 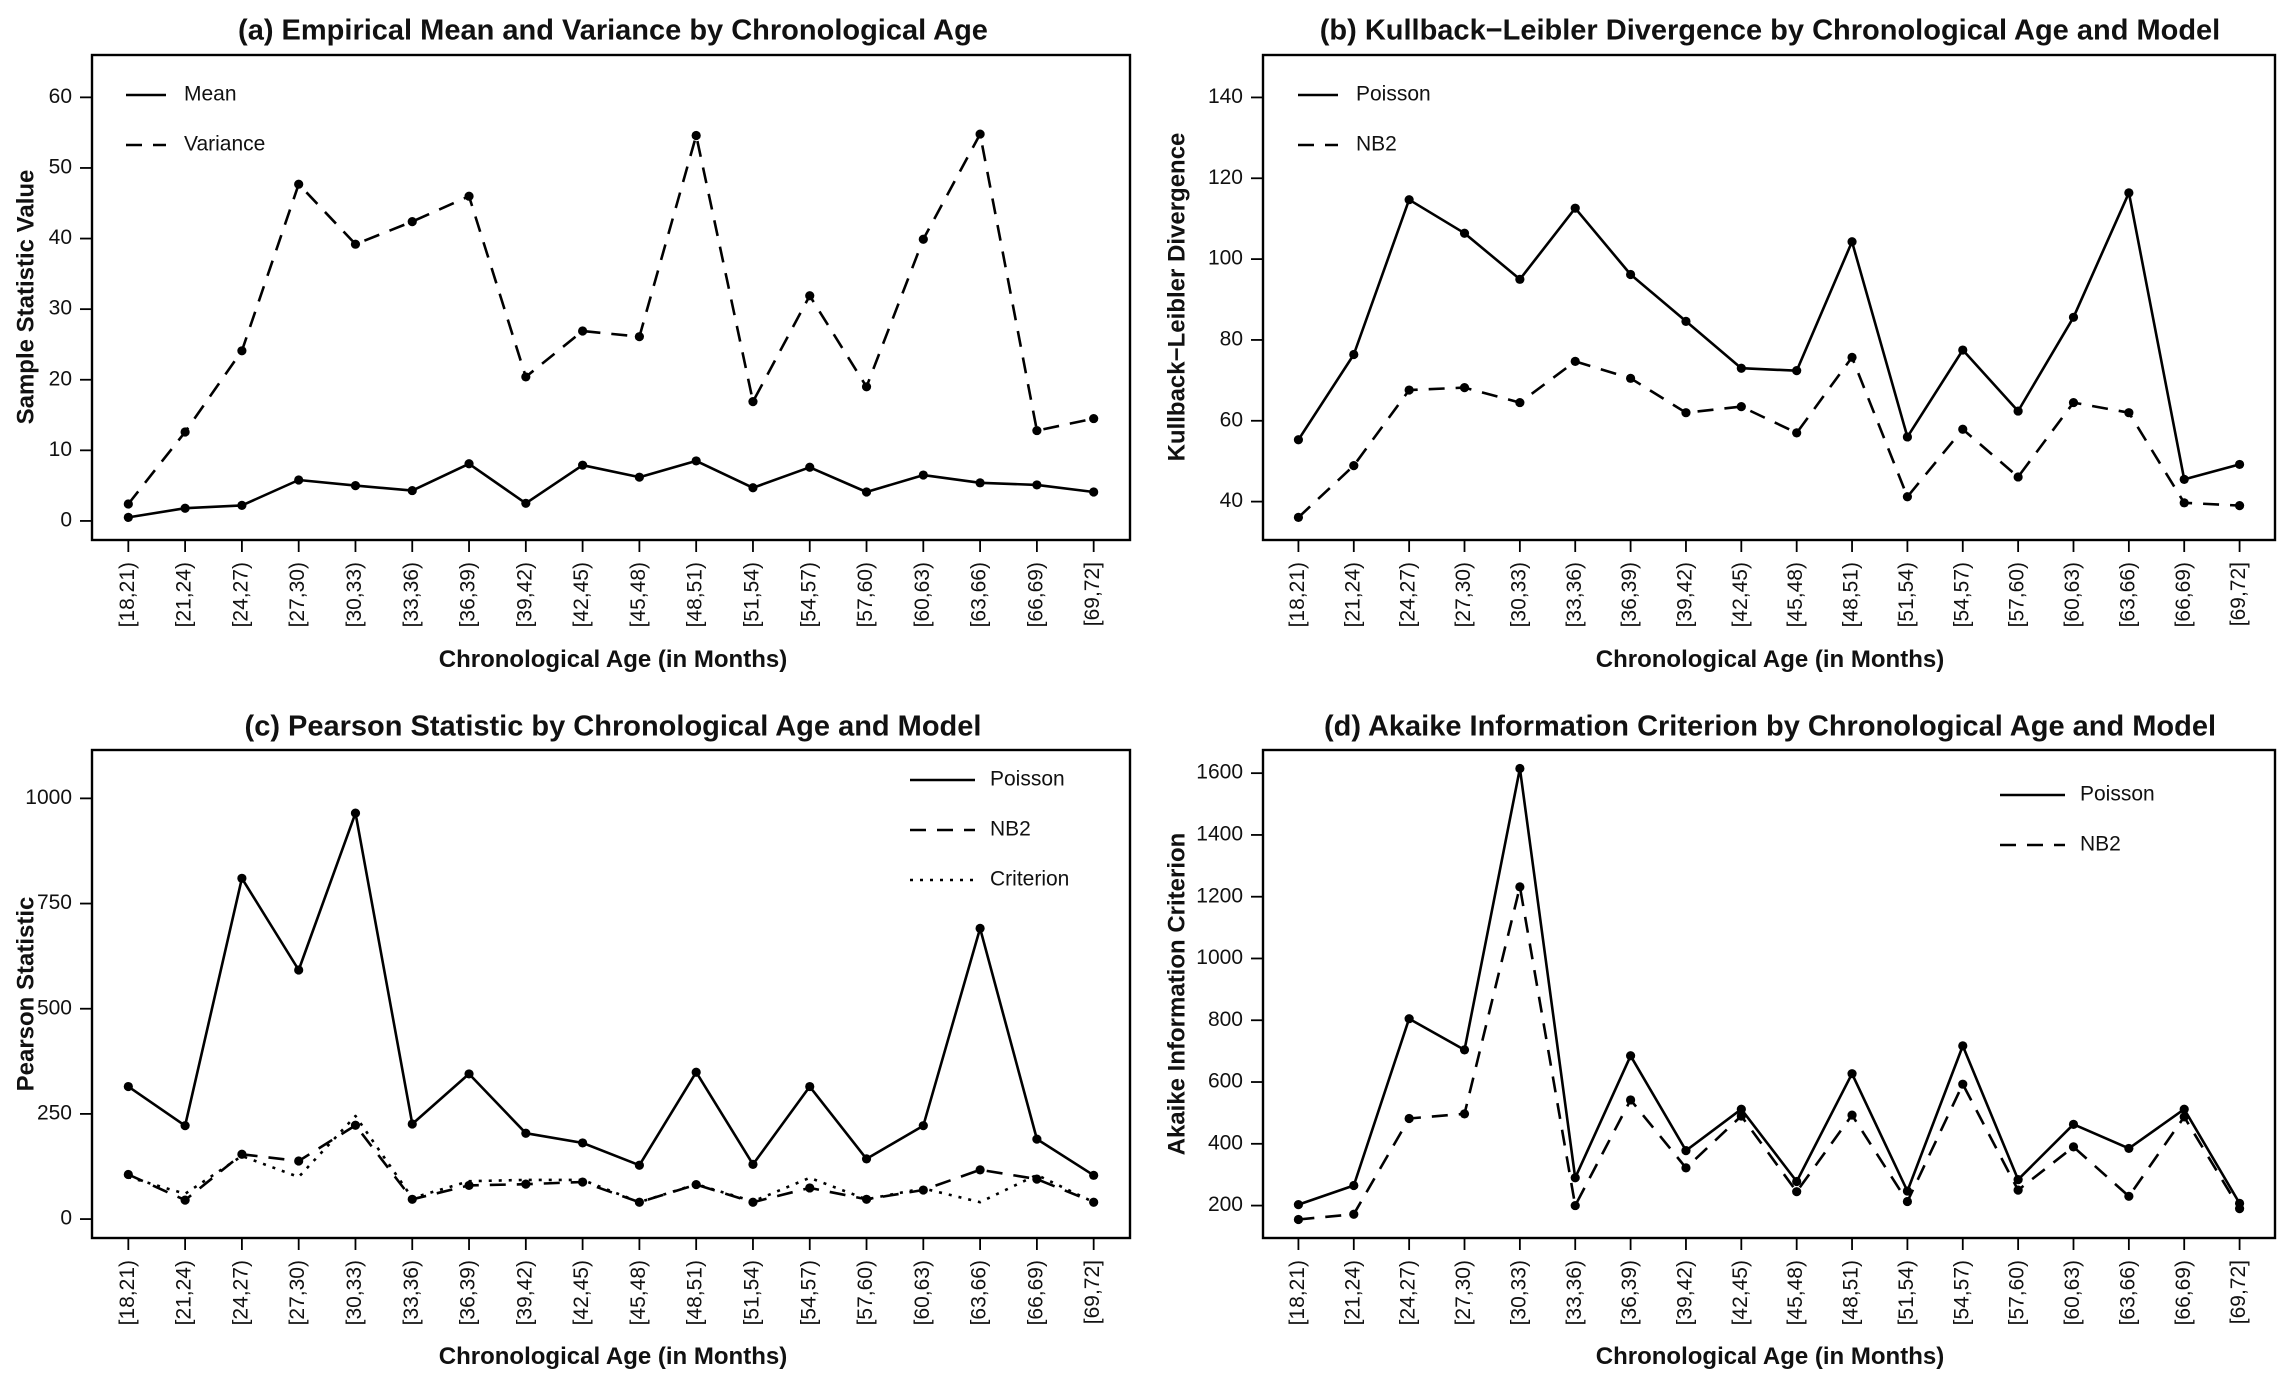 What do you see at coordinates (1231, 338) in the screenshot?
I see `y-tick-label: 80` at bounding box center [1231, 338].